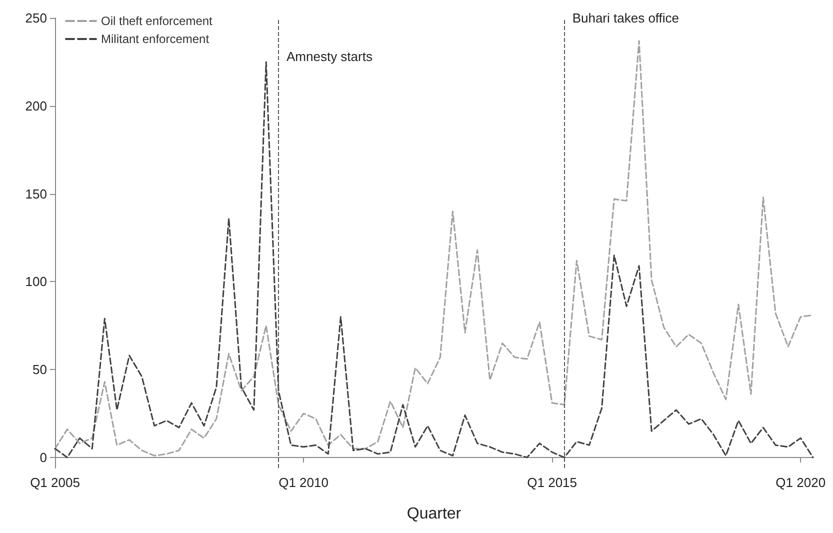  Describe the element at coordinates (303, 482) in the screenshot. I see `x-tick-label: Q1 2010` at that location.